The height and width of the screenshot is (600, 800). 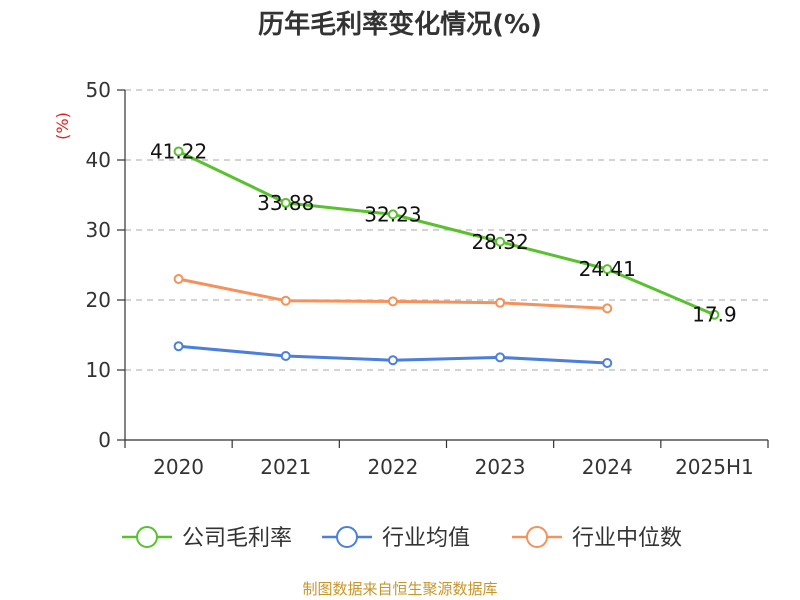 I want to click on legend: 公司毛利率 行业均值 行业中位数, so click(x=402, y=538).